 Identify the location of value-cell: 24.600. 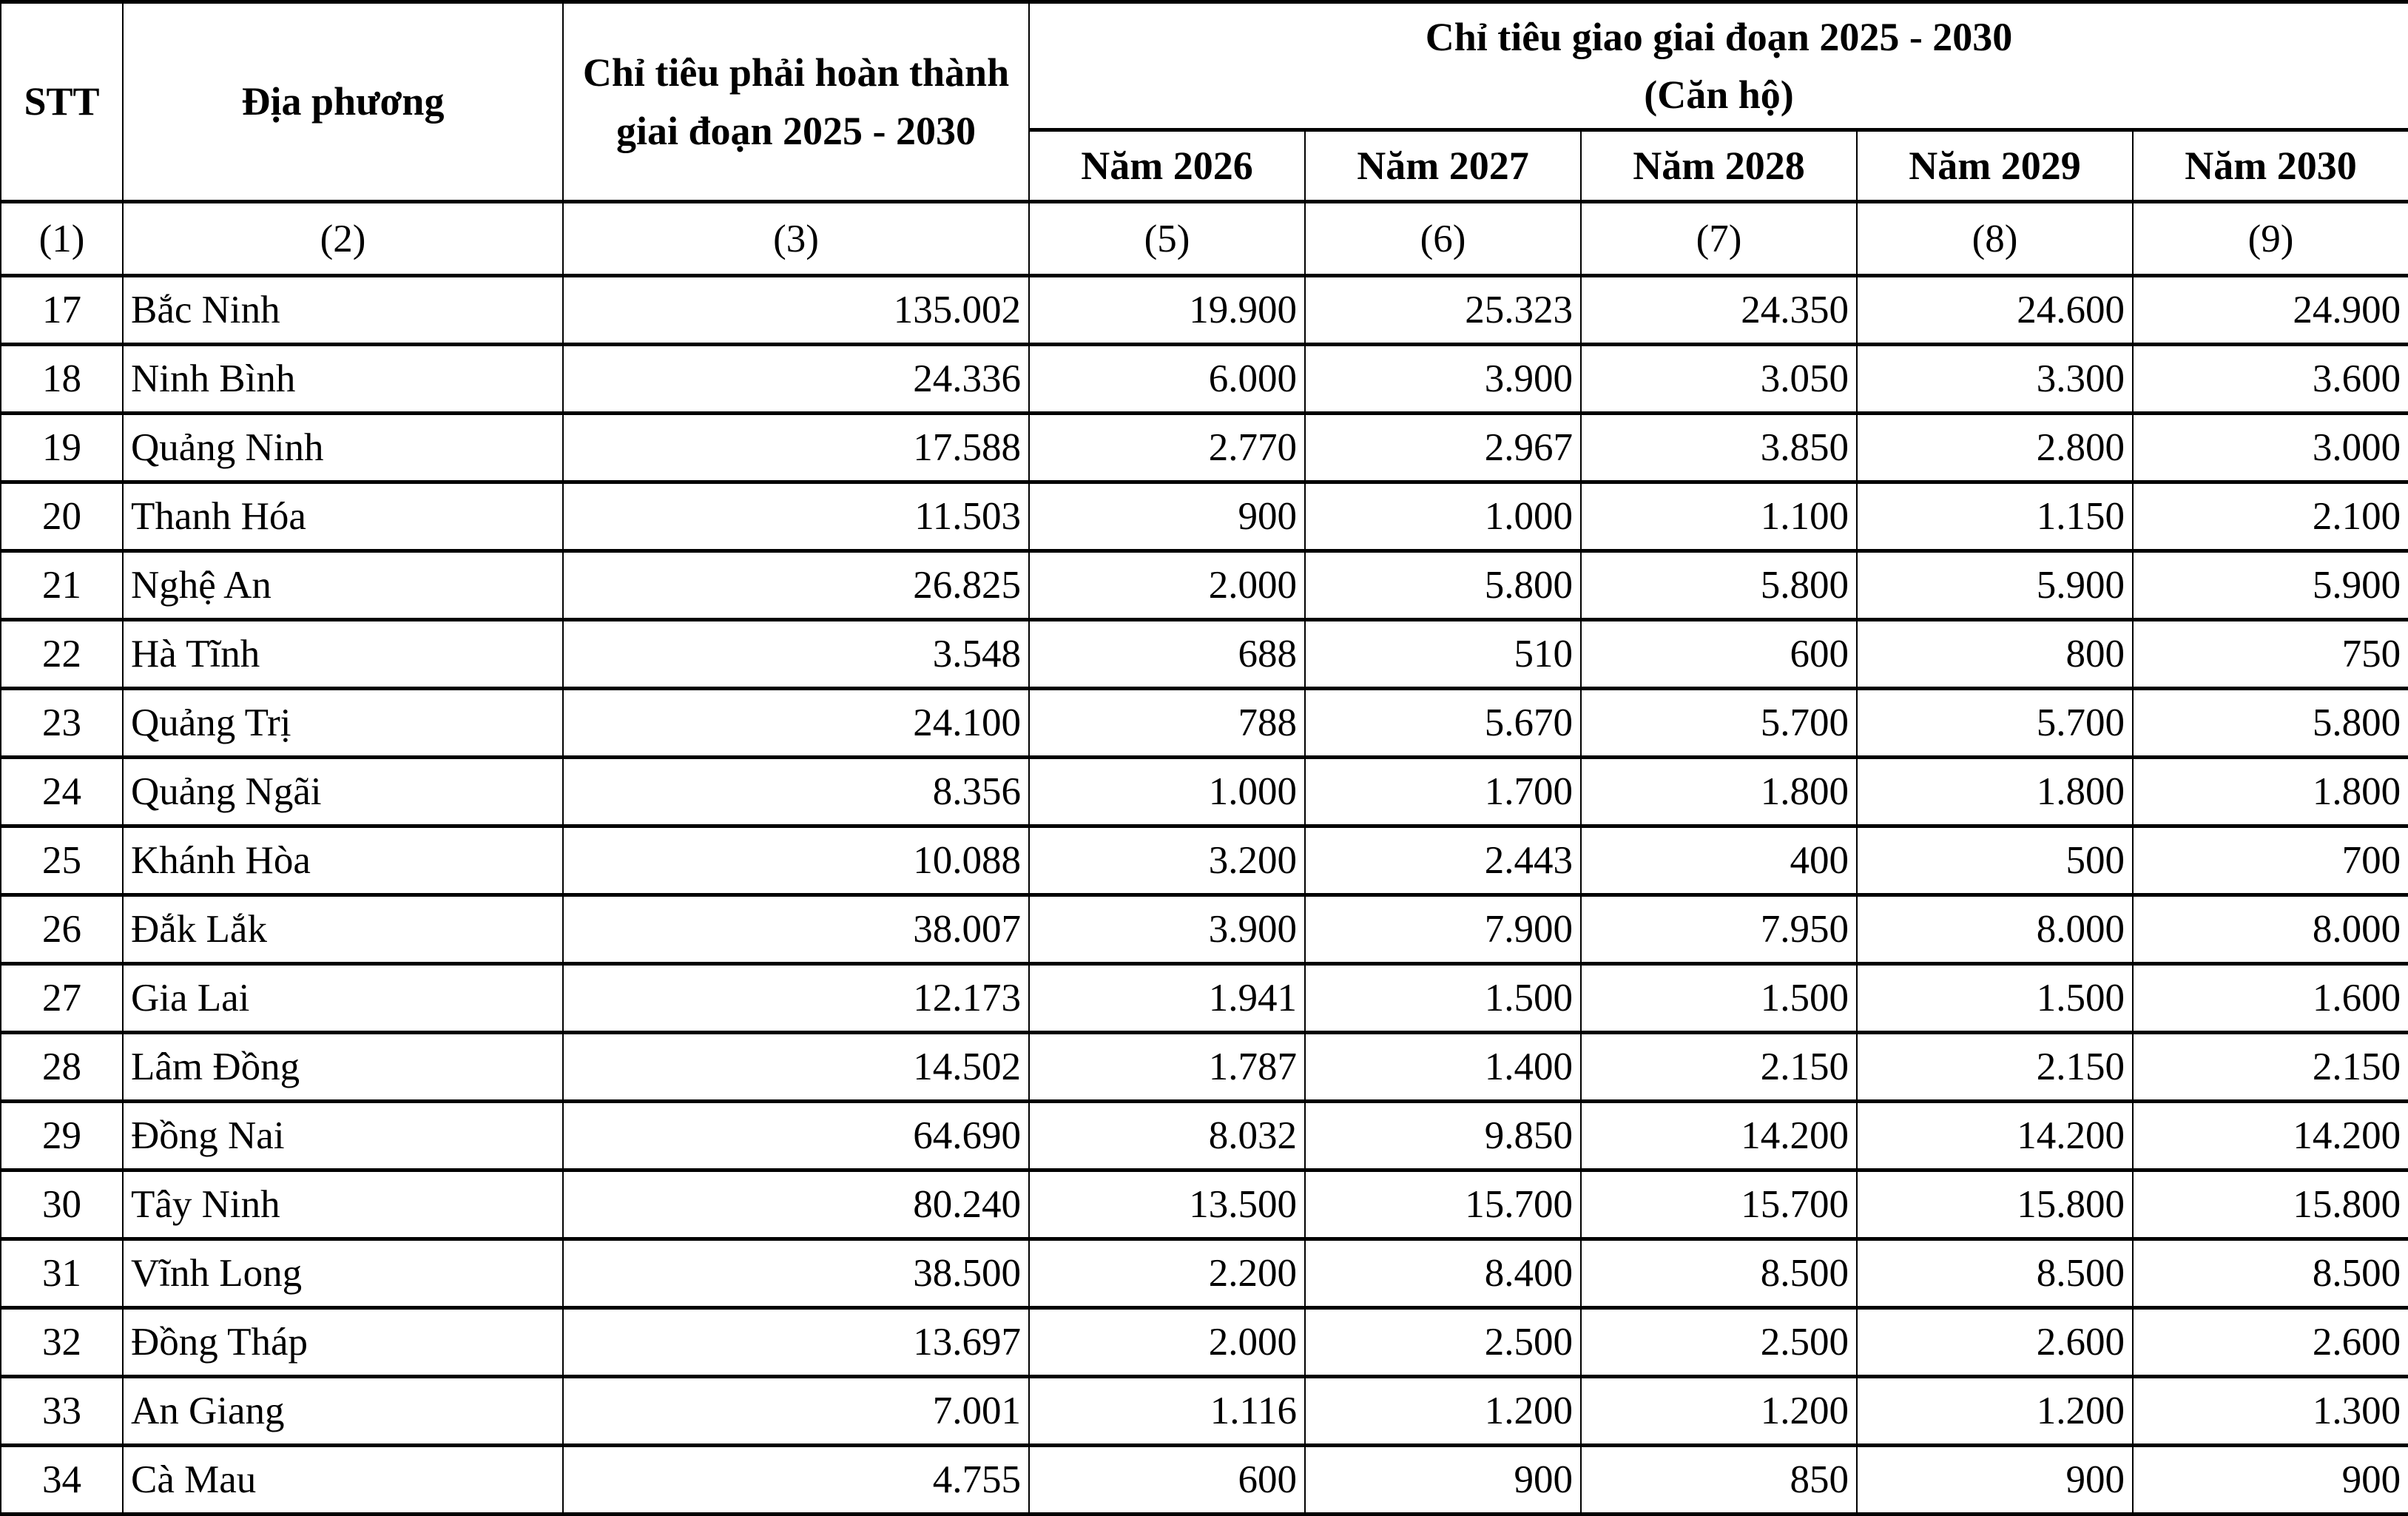
(1995, 310).